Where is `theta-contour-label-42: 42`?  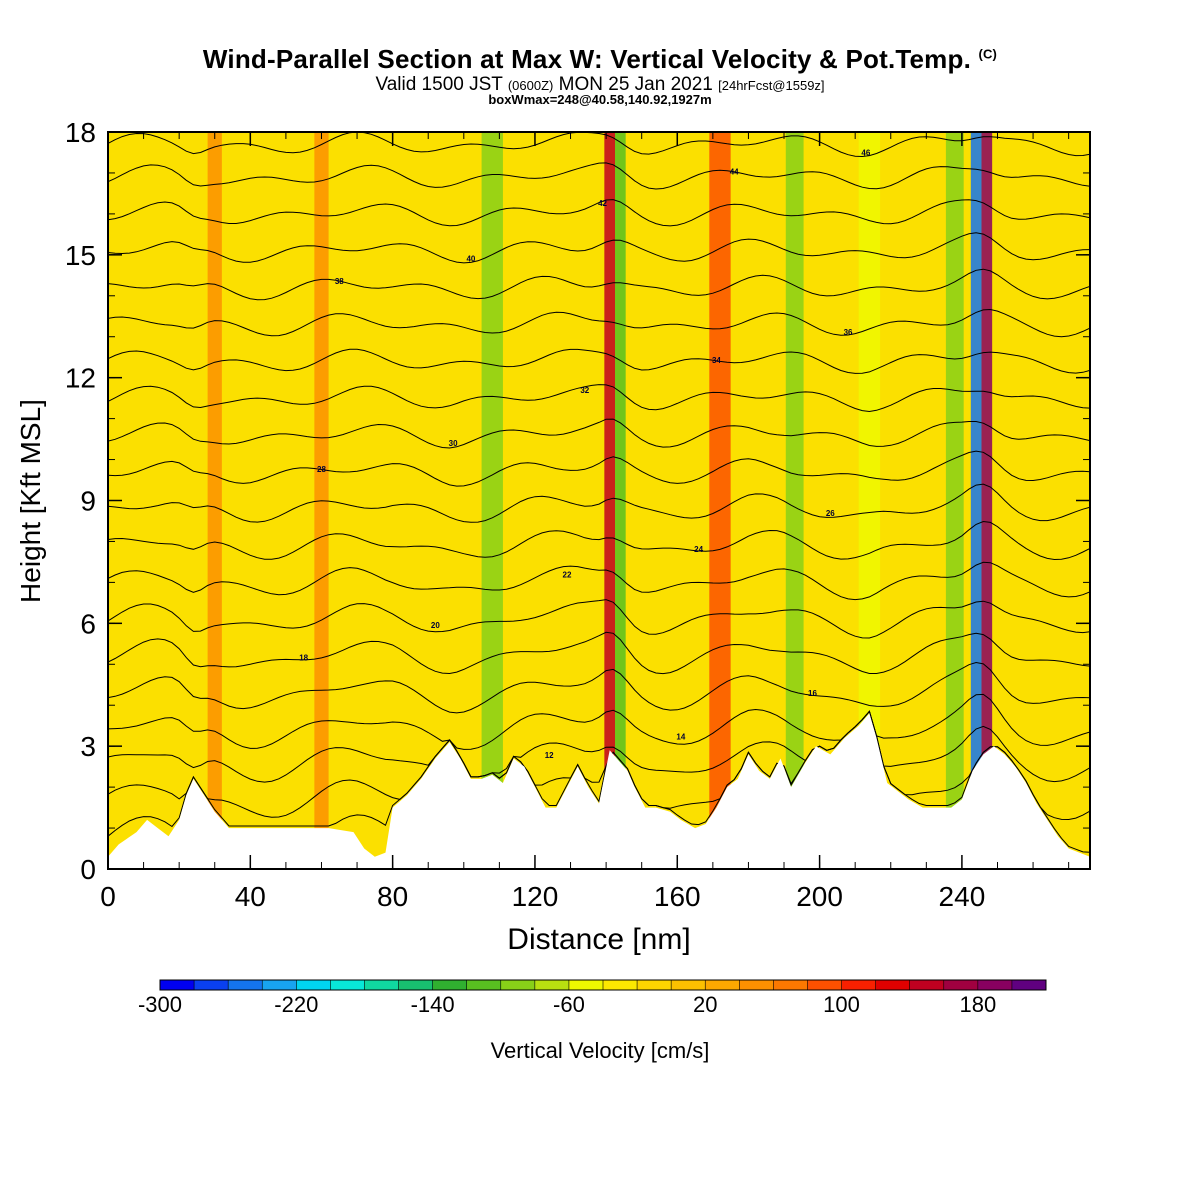
theta-contour-label-42: 42 is located at coordinates (602, 203).